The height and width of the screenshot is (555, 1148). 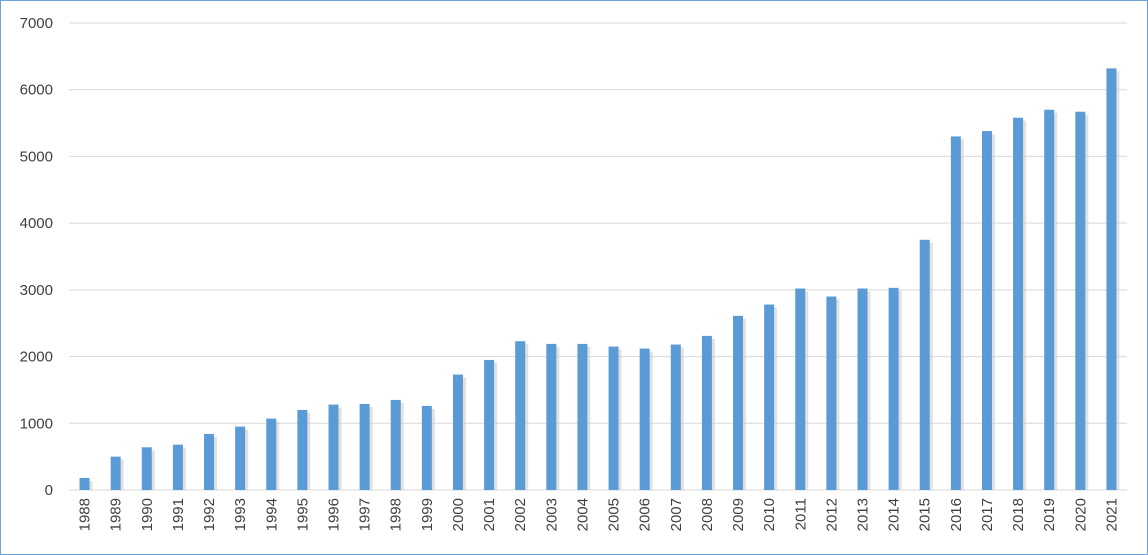 I want to click on bar-2006, so click(x=644, y=419).